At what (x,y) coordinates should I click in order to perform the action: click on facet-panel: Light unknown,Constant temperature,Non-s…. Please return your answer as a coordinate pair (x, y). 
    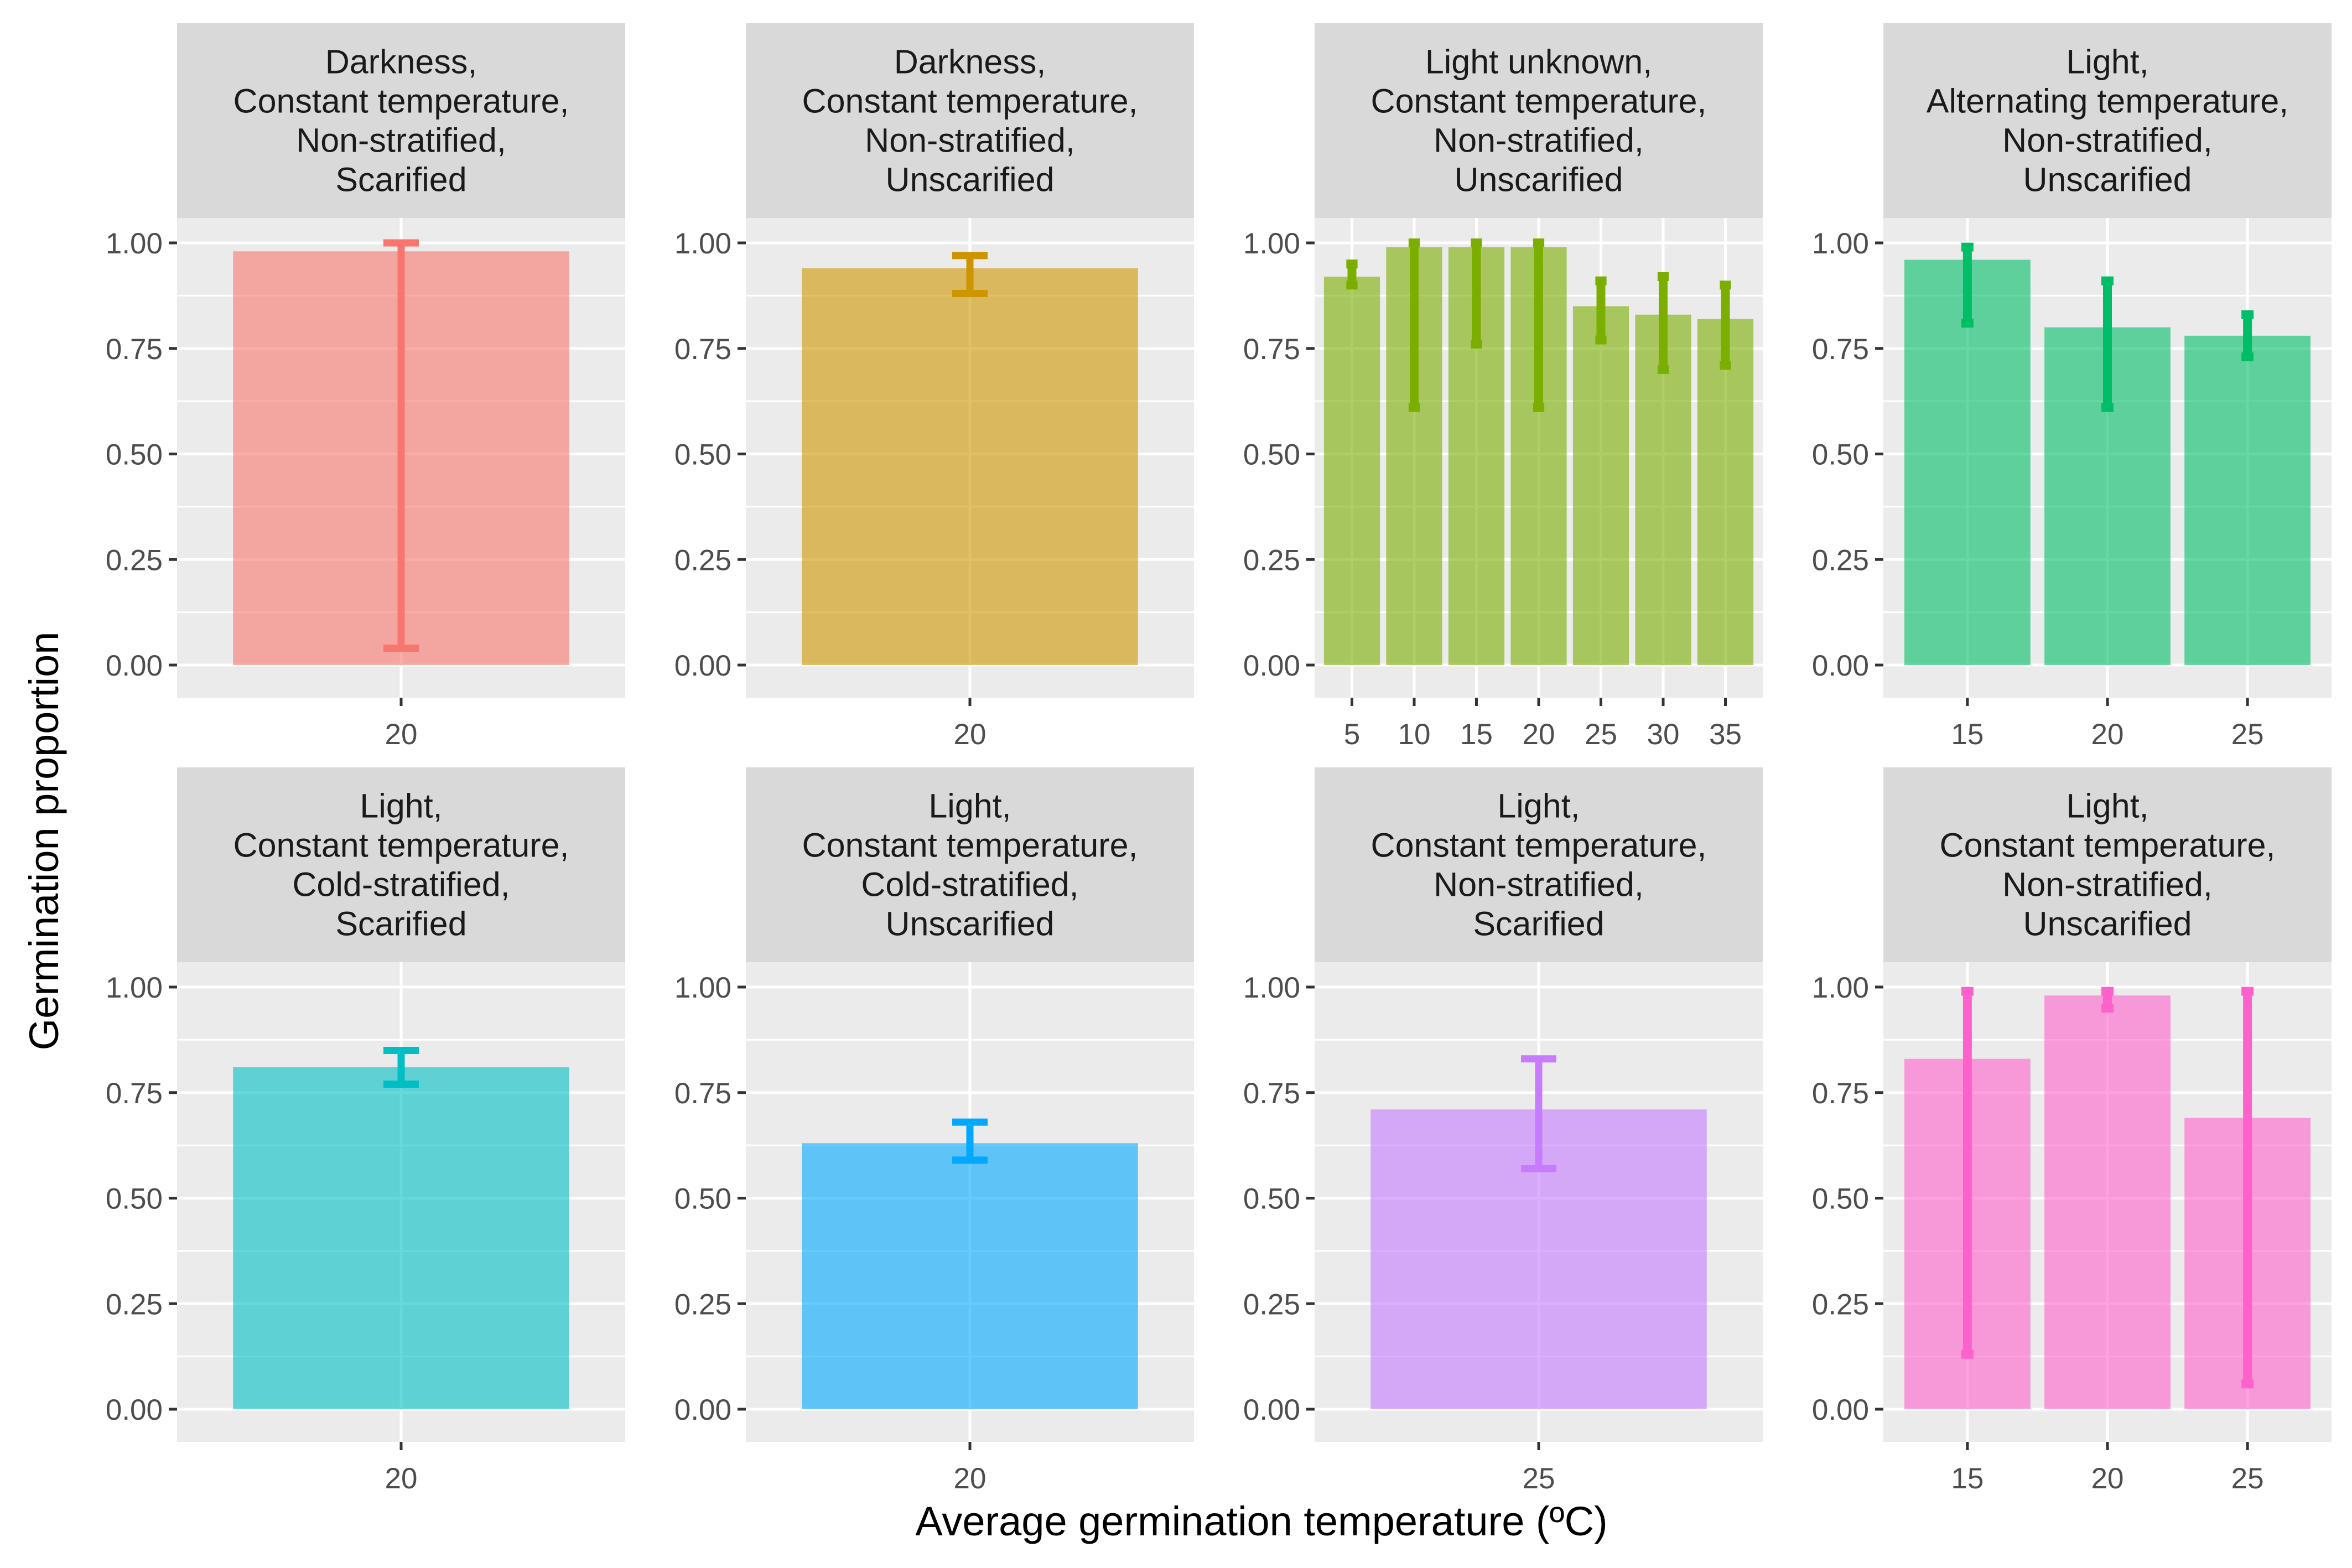
    Looking at the image, I should click on (1503, 387).